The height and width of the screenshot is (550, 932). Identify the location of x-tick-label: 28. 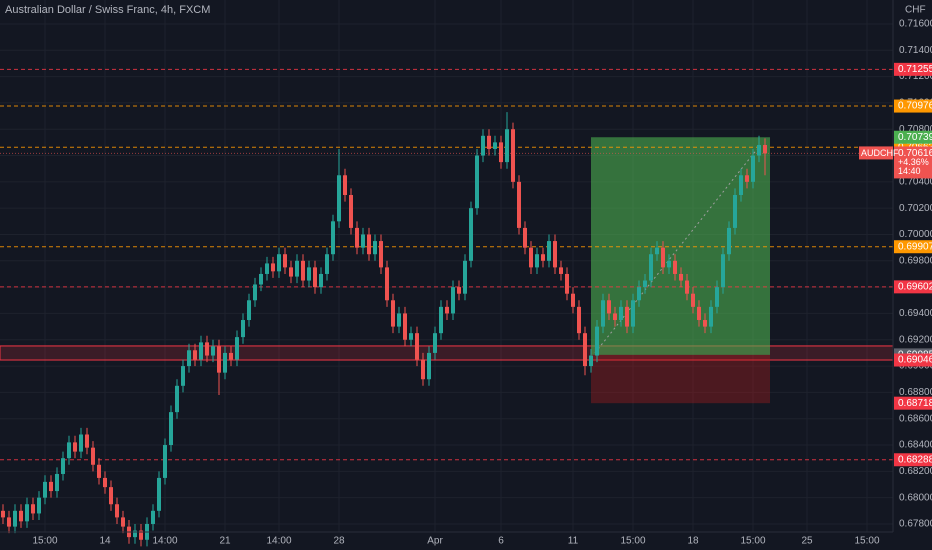
(339, 541).